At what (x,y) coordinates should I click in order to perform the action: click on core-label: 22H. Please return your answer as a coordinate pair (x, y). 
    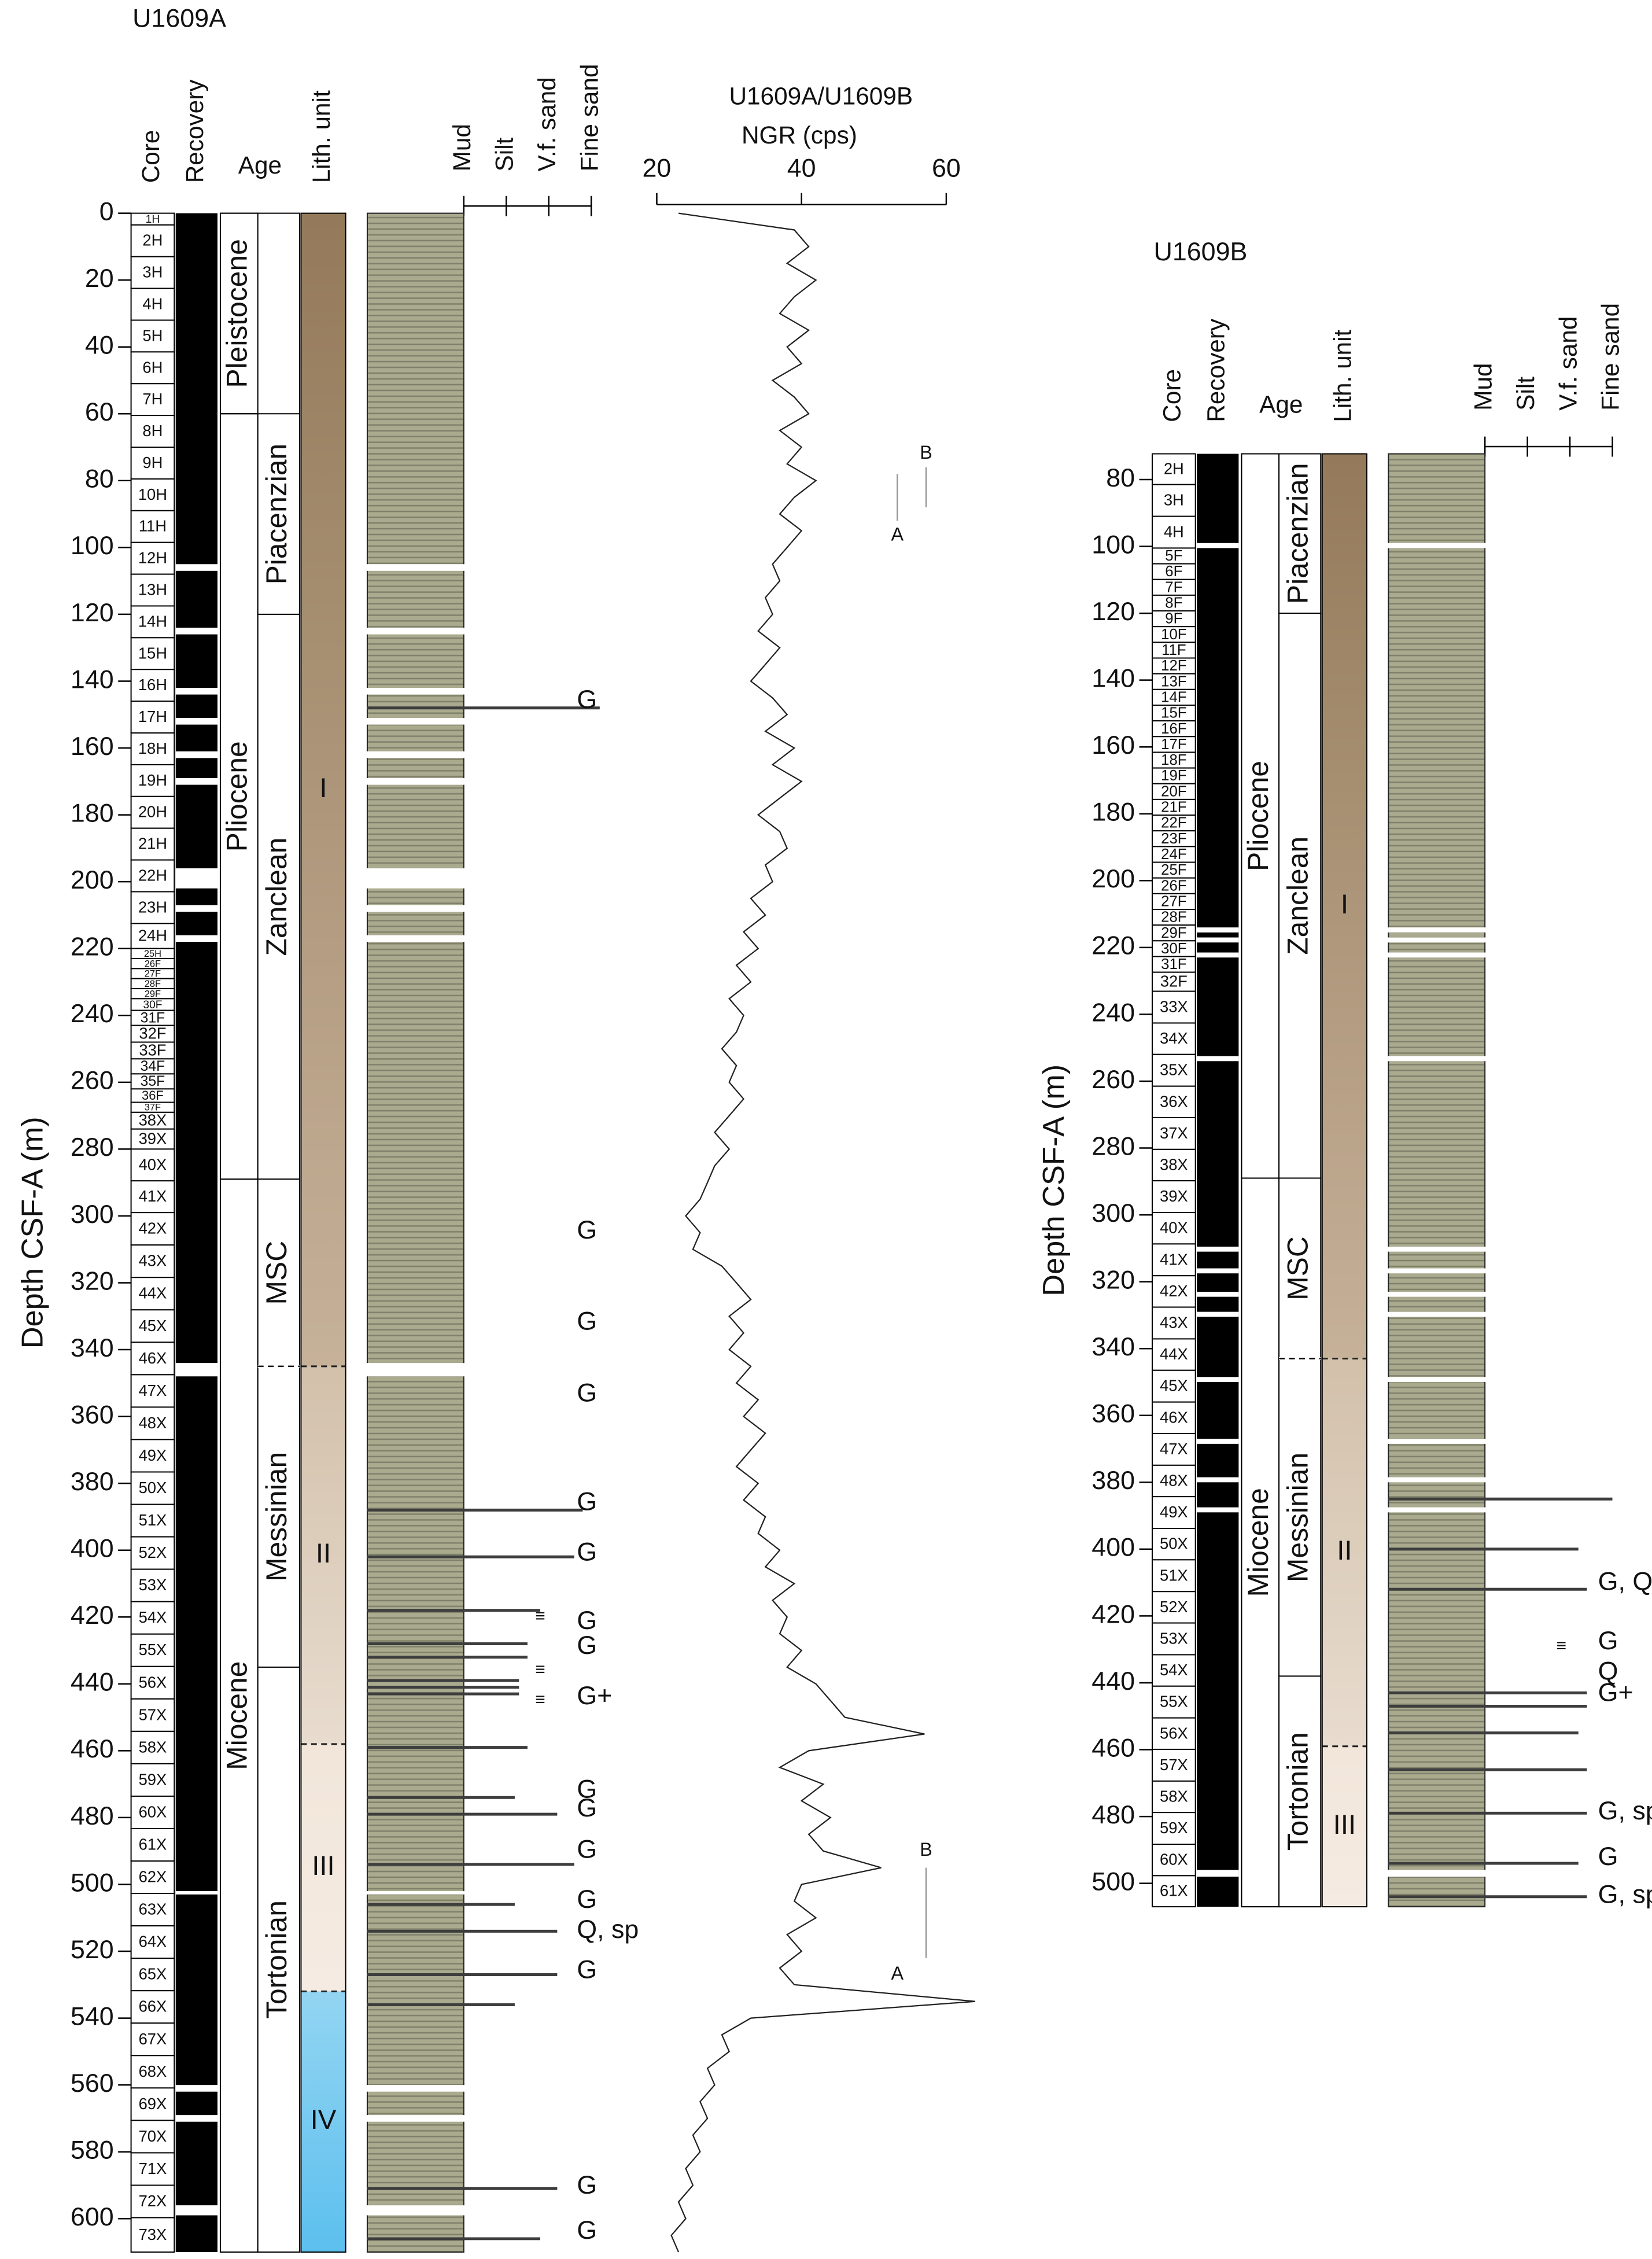
    Looking at the image, I should click on (152, 876).